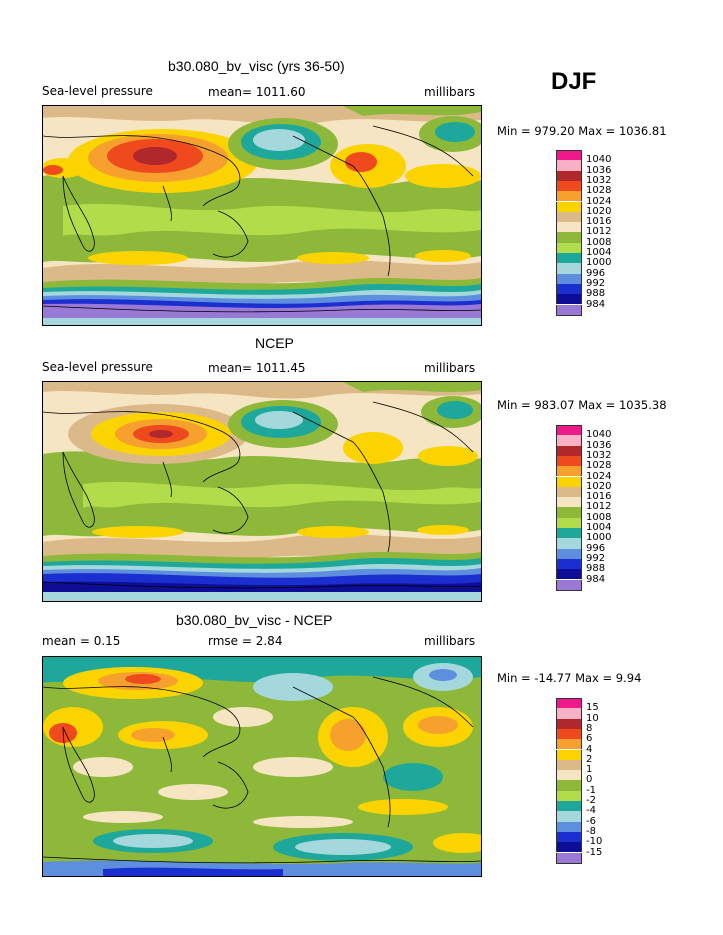 Image resolution: width=723 pixels, height=935 pixels. I want to click on legend-label: -15, so click(594, 852).